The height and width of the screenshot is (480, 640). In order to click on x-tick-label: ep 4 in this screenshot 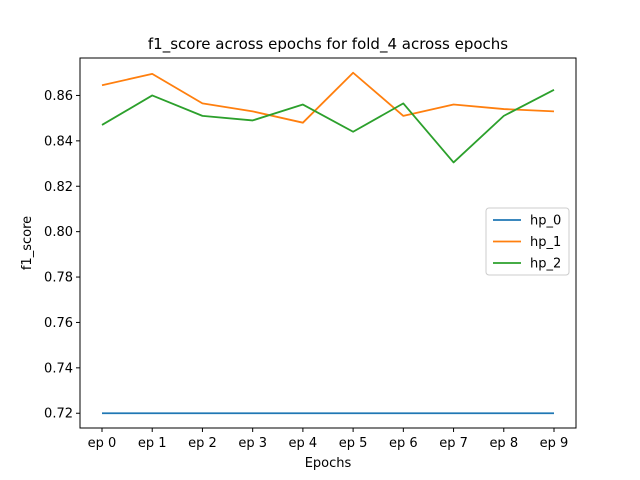, I will do `click(303, 443)`.